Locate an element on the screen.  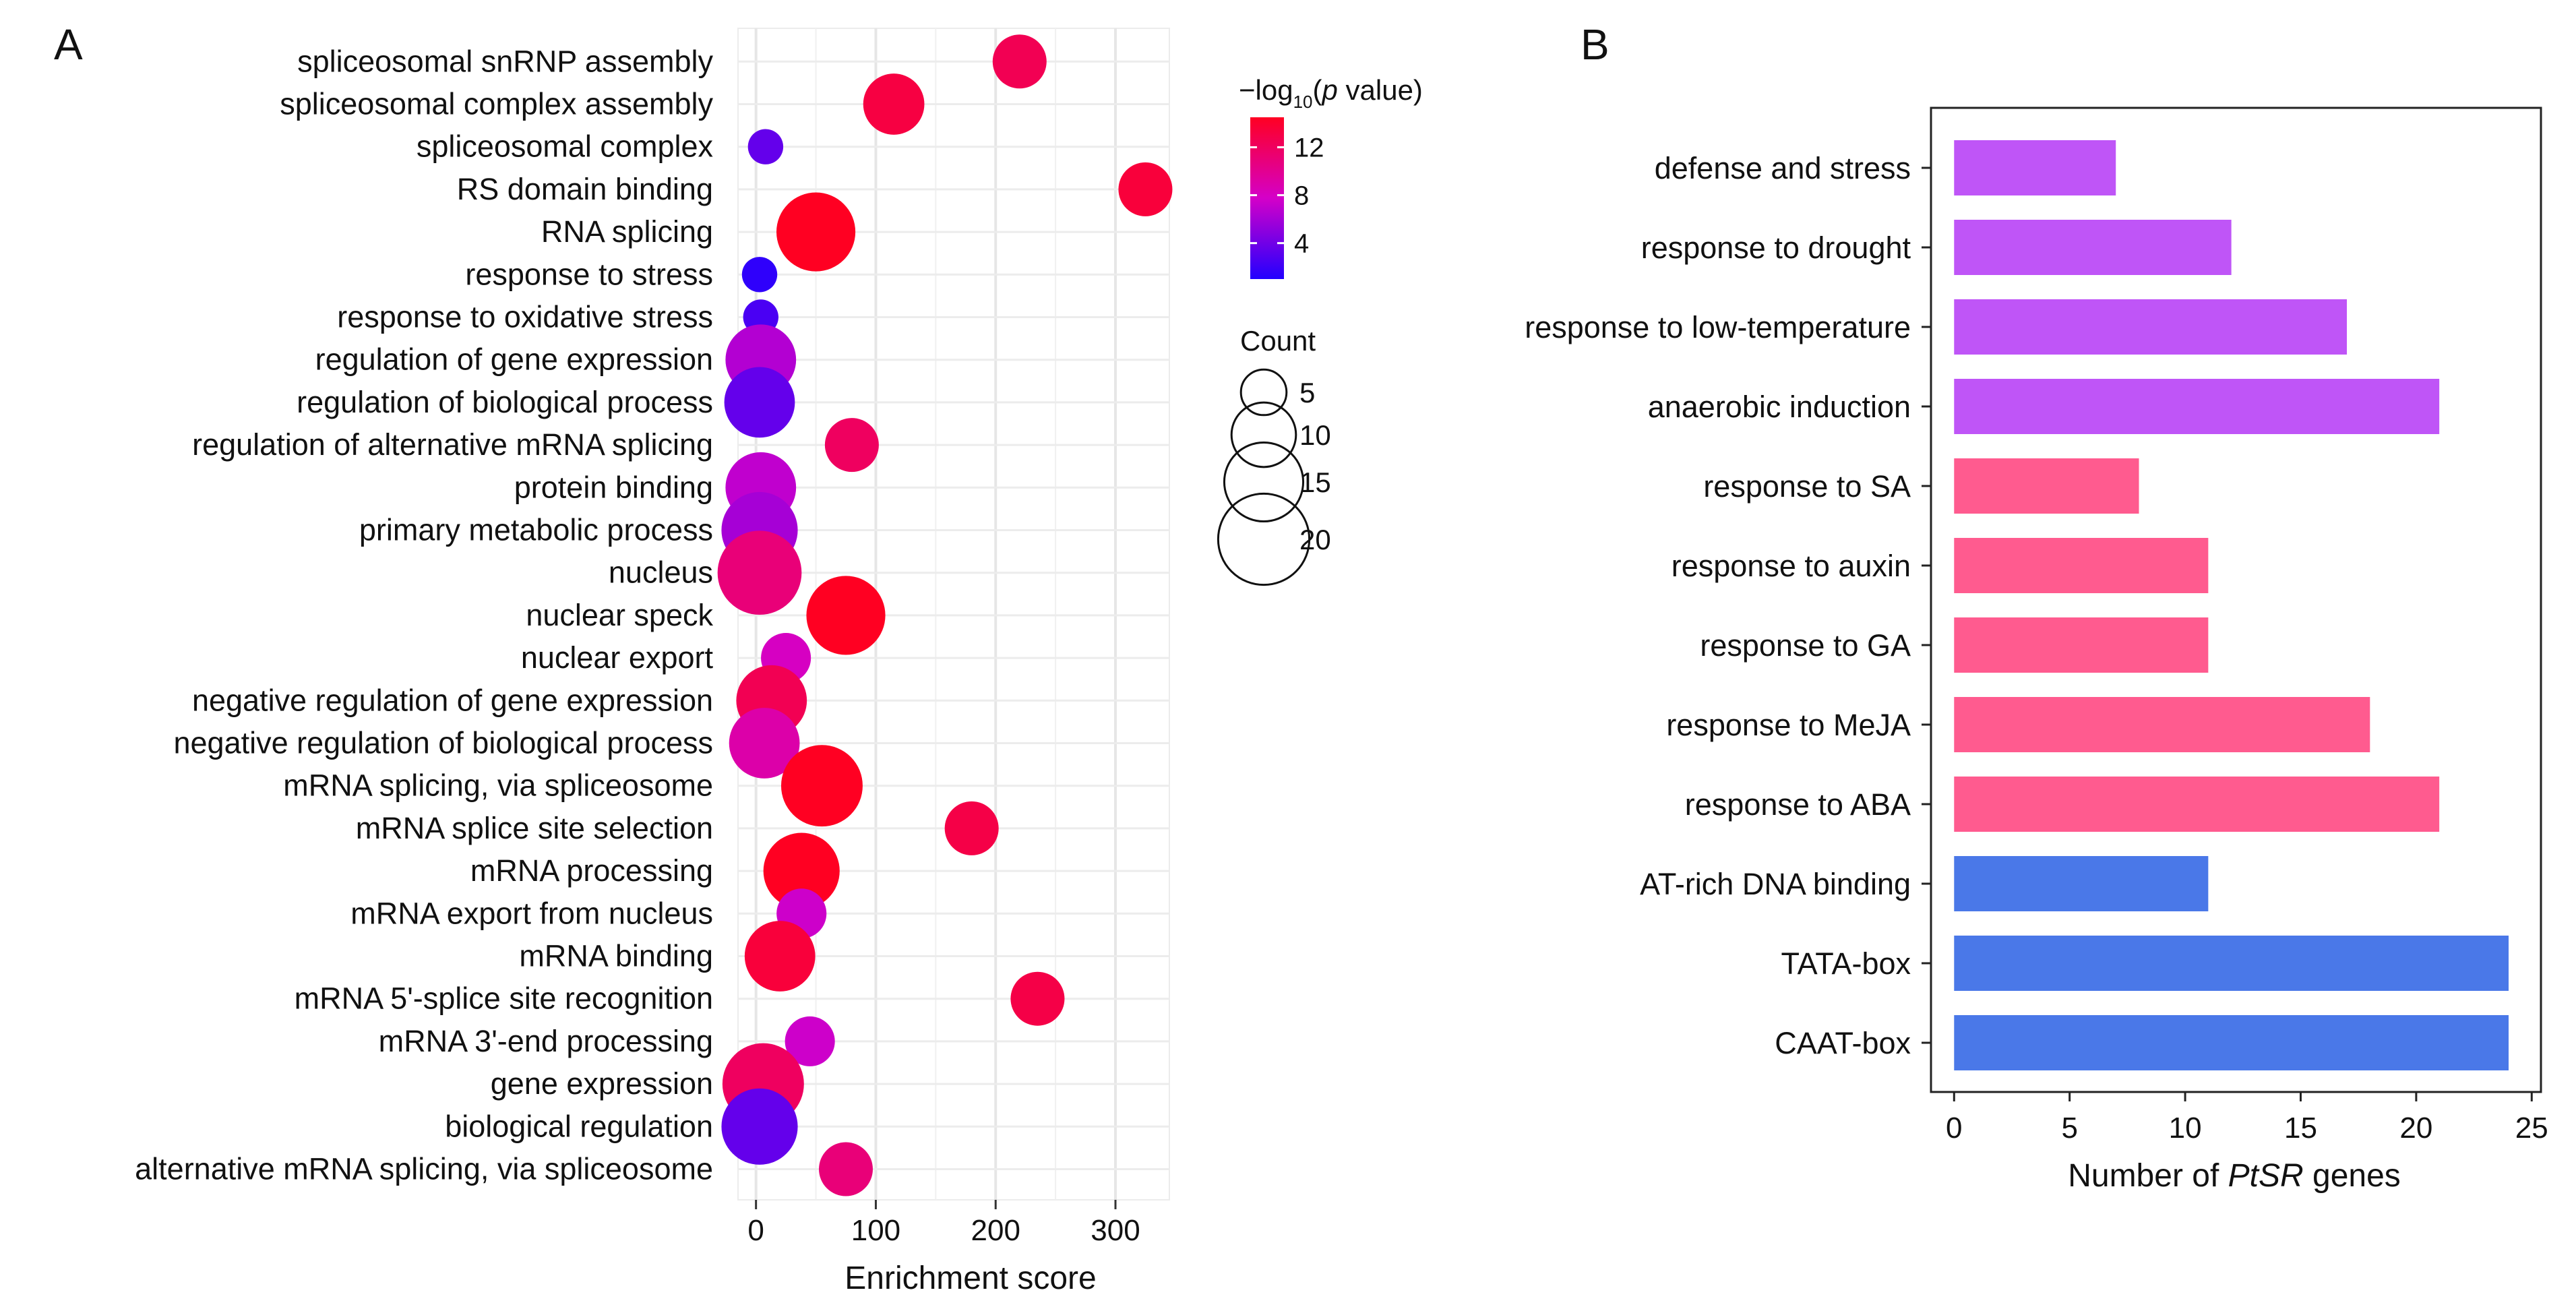
panel-a-category-label: negative regulation of gene expression is located at coordinates (452, 700).